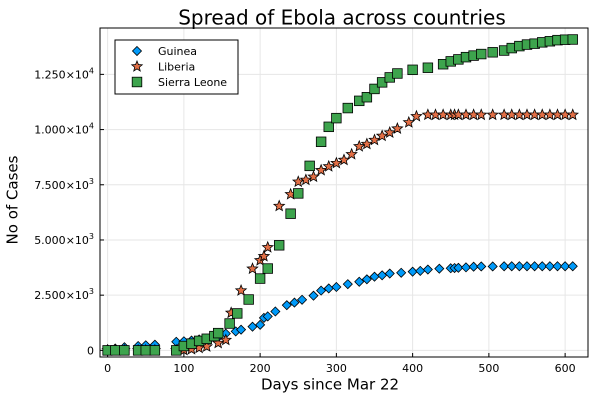 This screenshot has width=600, height=400. I want to click on y-tick-mantissa: 1.250, so click(50, 74).